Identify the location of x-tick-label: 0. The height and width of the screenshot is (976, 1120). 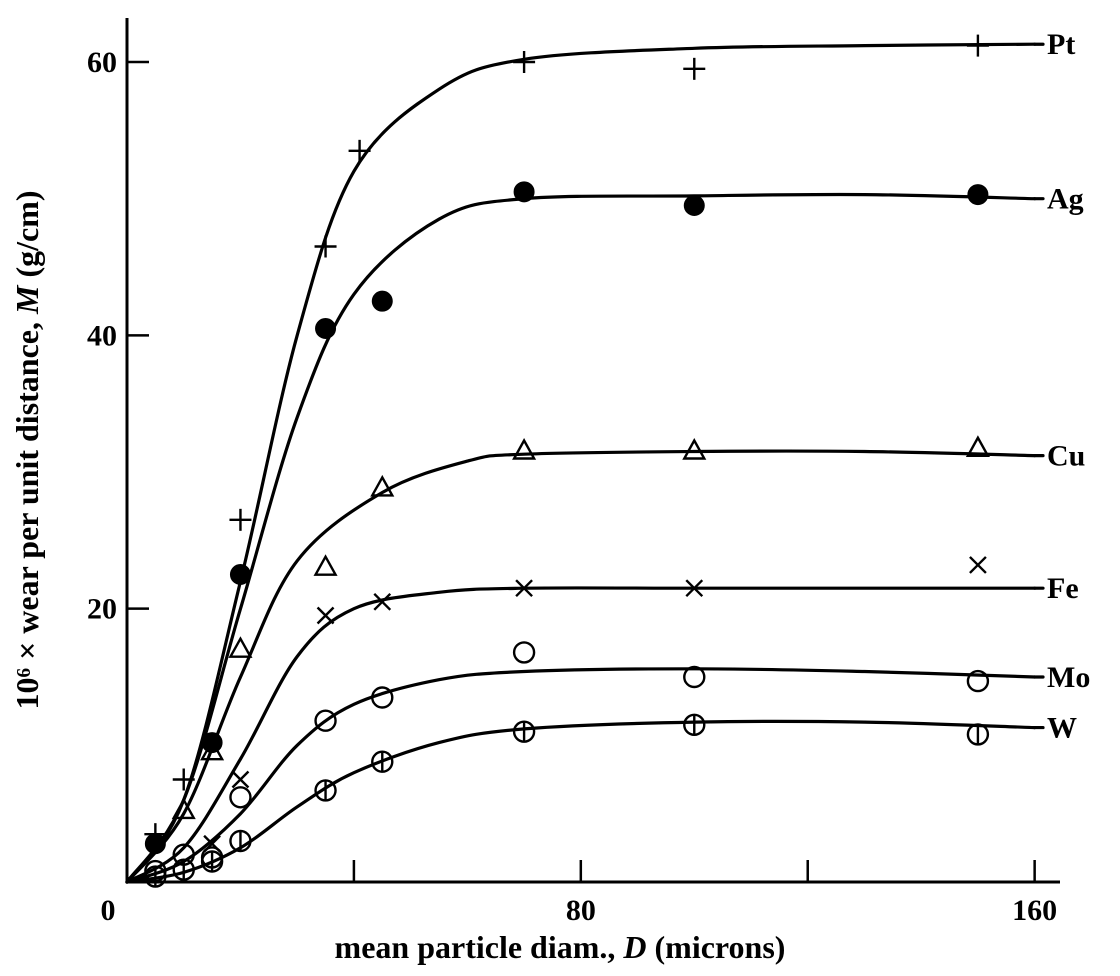
(108, 910).